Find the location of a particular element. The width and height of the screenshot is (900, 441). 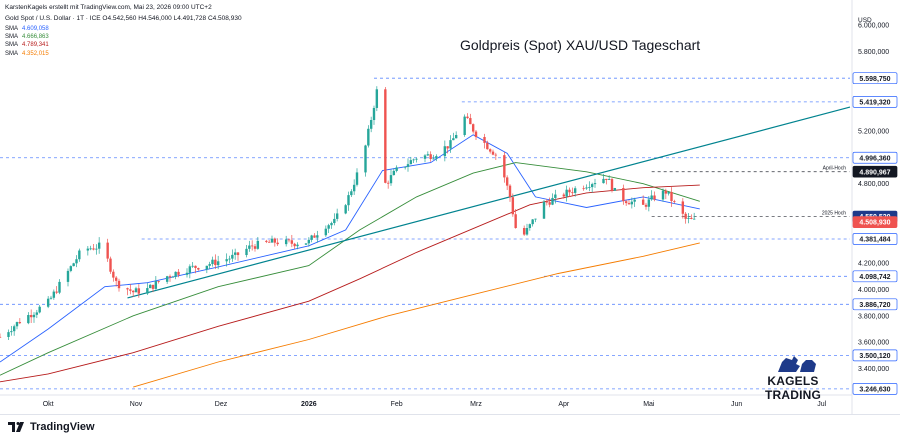

price-tick-label: 6.000,000 is located at coordinates (873, 26).